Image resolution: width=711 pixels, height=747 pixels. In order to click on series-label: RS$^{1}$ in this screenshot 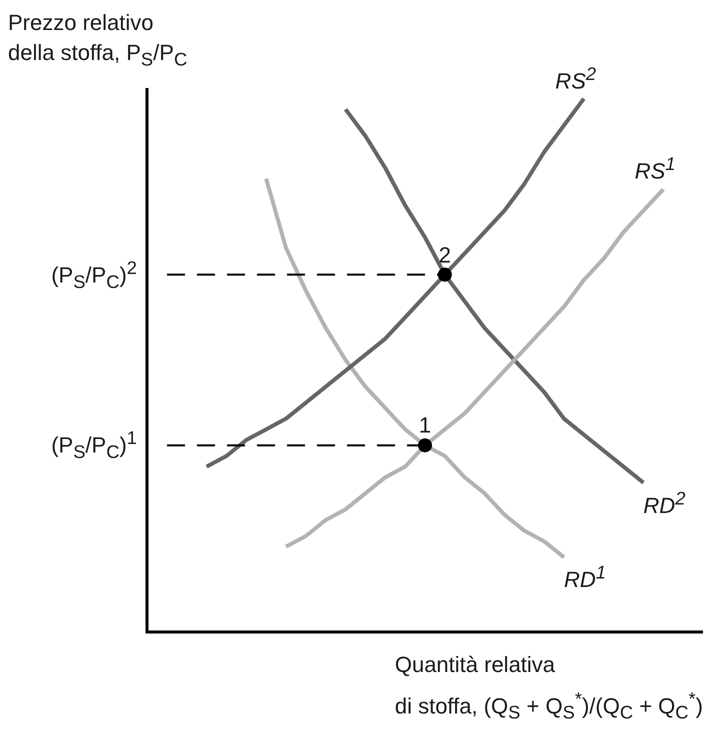, I will do `click(655, 169)`.